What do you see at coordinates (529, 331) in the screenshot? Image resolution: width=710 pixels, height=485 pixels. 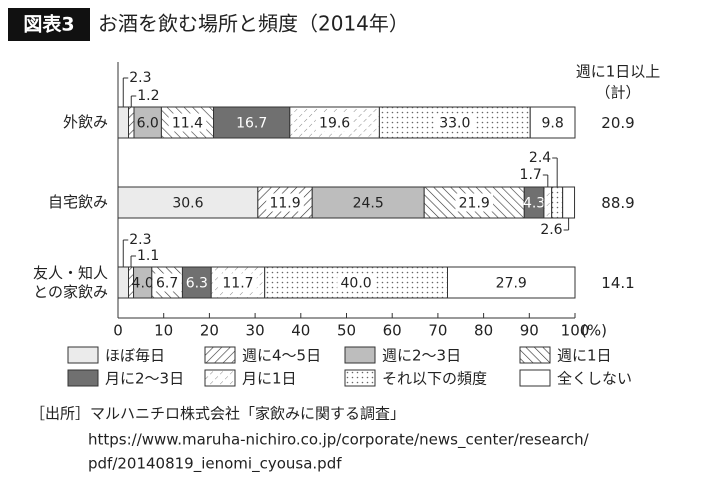 I see `x-tick-label: 90` at bounding box center [529, 331].